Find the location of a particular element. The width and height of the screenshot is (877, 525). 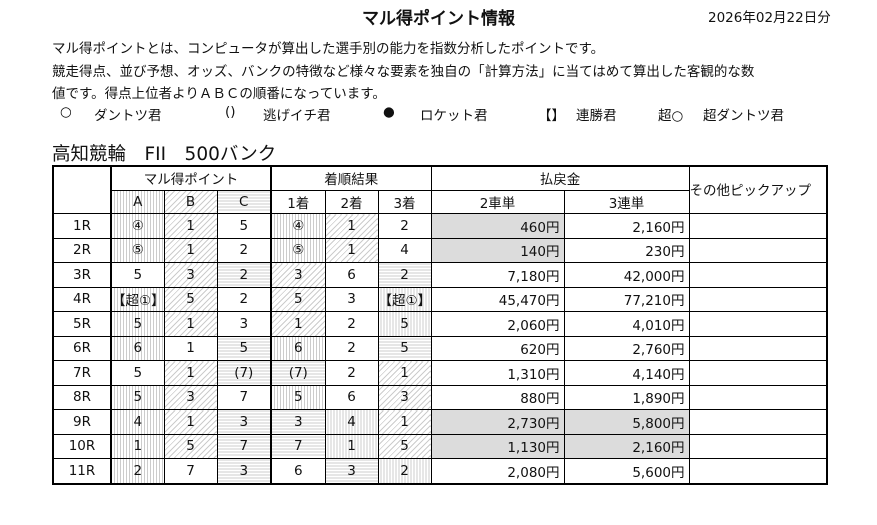

result-second: 2 is located at coordinates (351, 324).